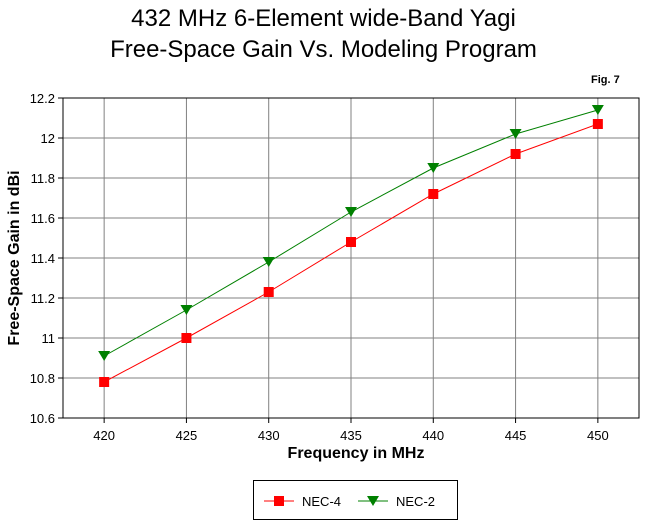  Describe the element at coordinates (323, 18) in the screenshot. I see `chart-title: 432 MHz 6-Element wide-Band Yagi` at that location.